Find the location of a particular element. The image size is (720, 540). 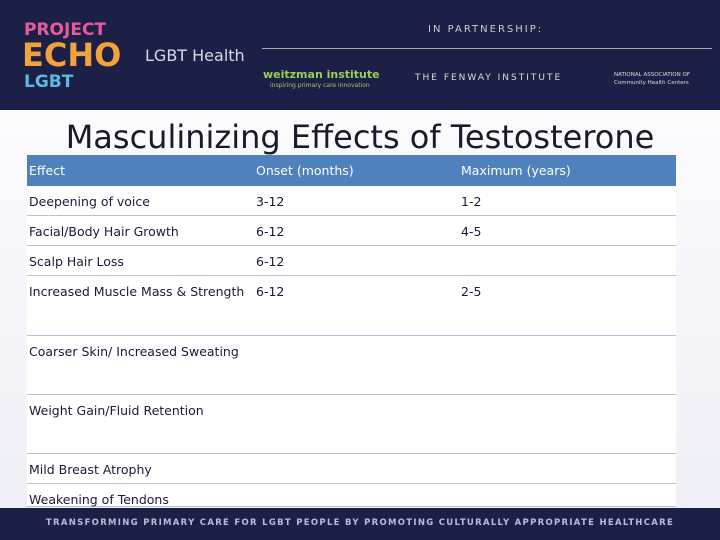

table-row: Weakening of Tendons is located at coordinates (351, 495).